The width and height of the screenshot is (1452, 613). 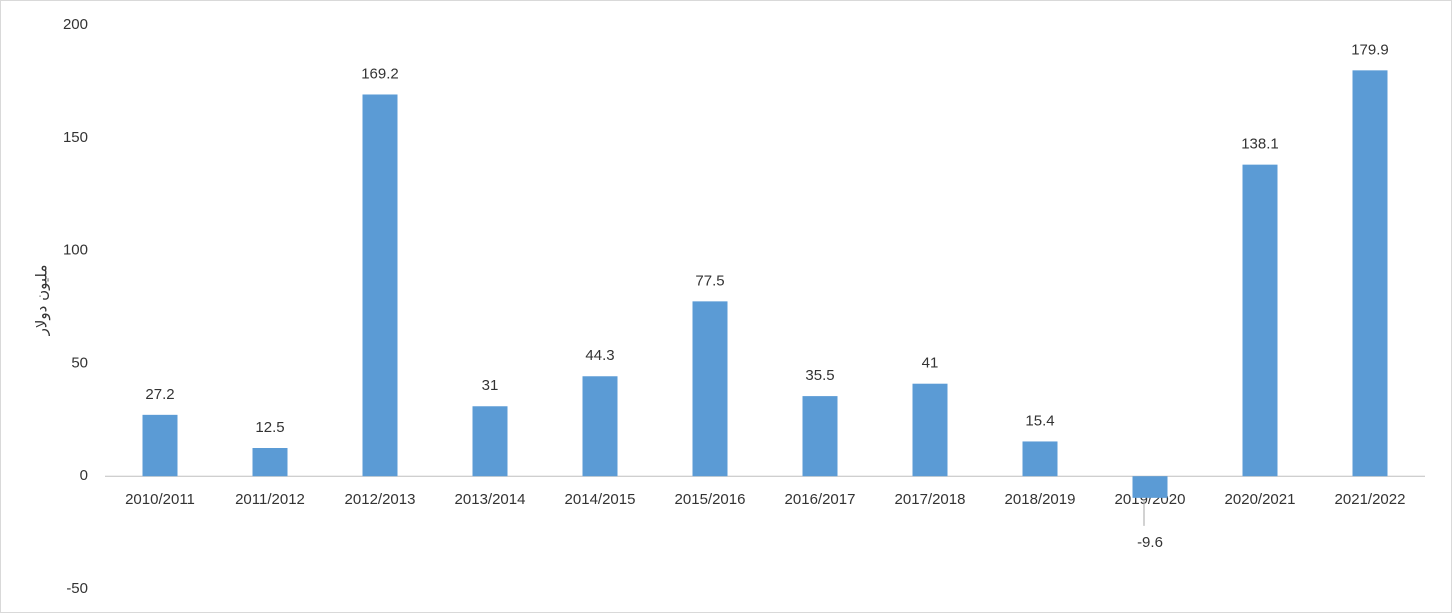 What do you see at coordinates (42, 301) in the screenshot?
I see `y-axis-title: مليون دولار` at bounding box center [42, 301].